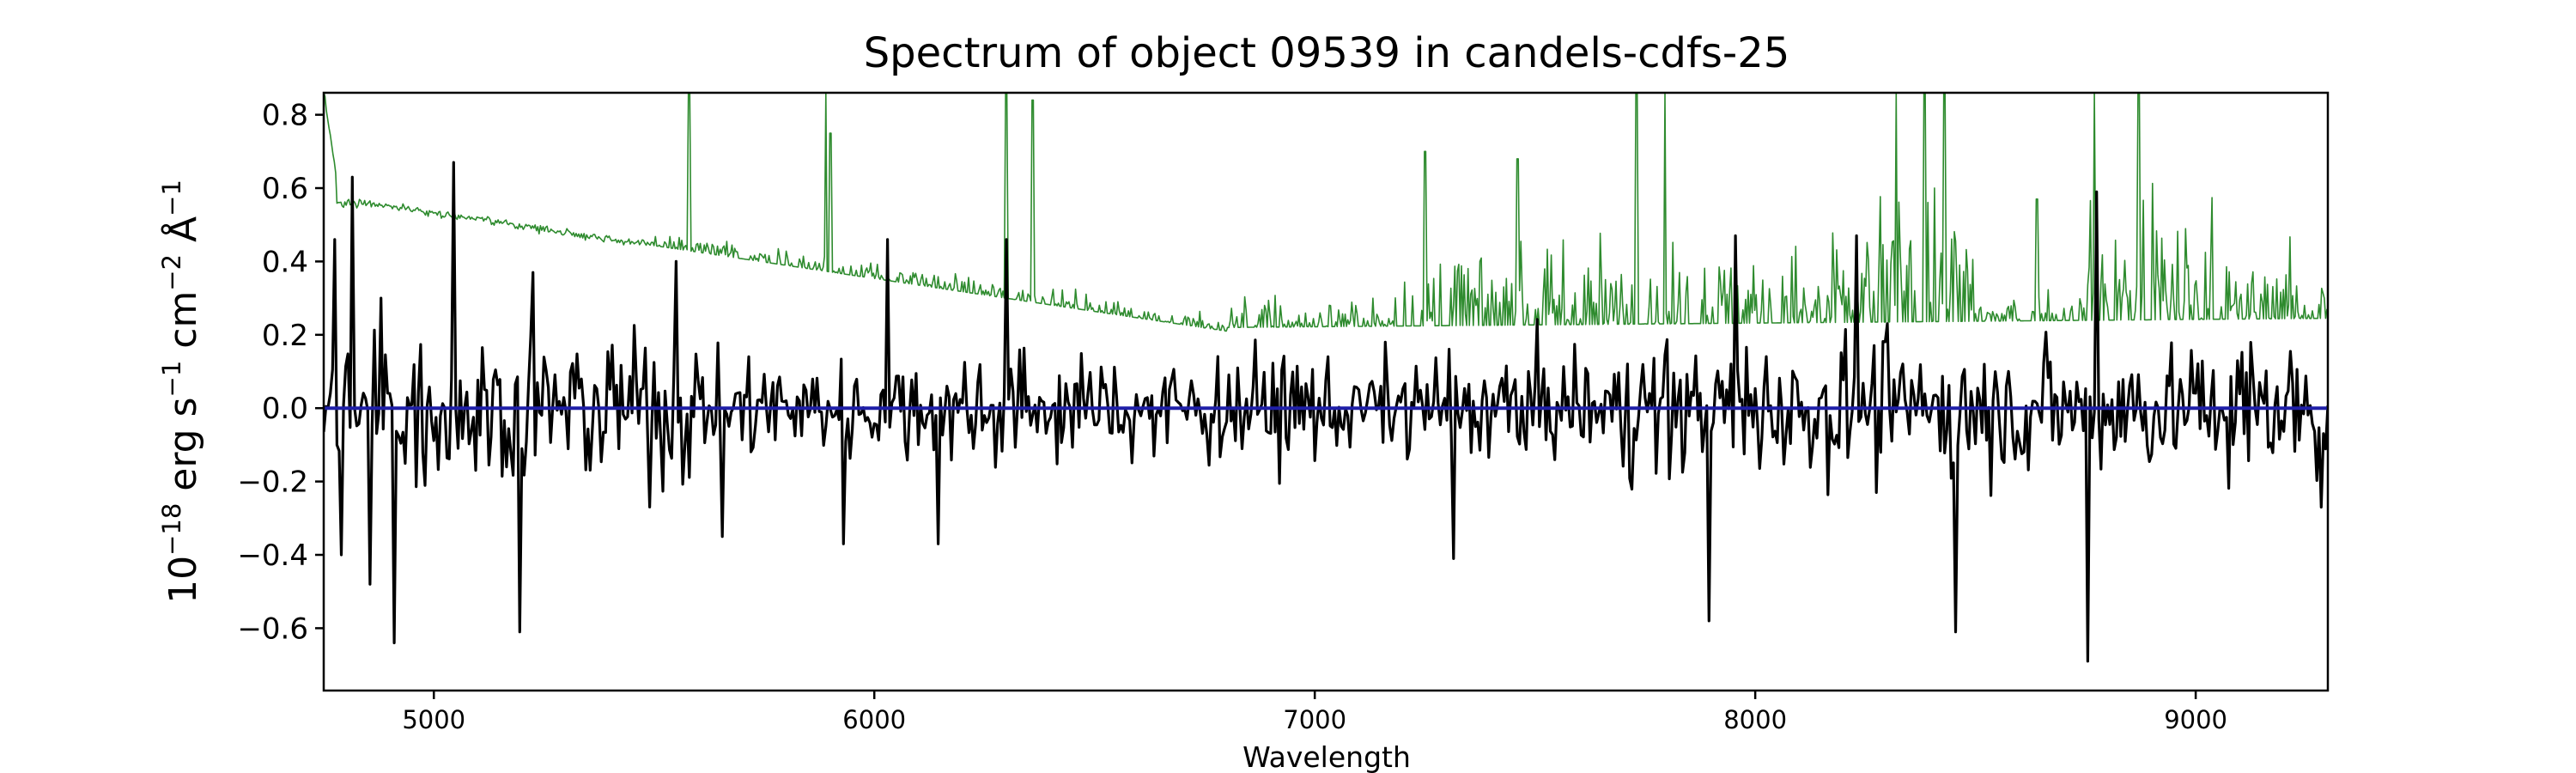  What do you see at coordinates (285, 409) in the screenshot?
I see `y-tick-label: 0.0` at bounding box center [285, 409].